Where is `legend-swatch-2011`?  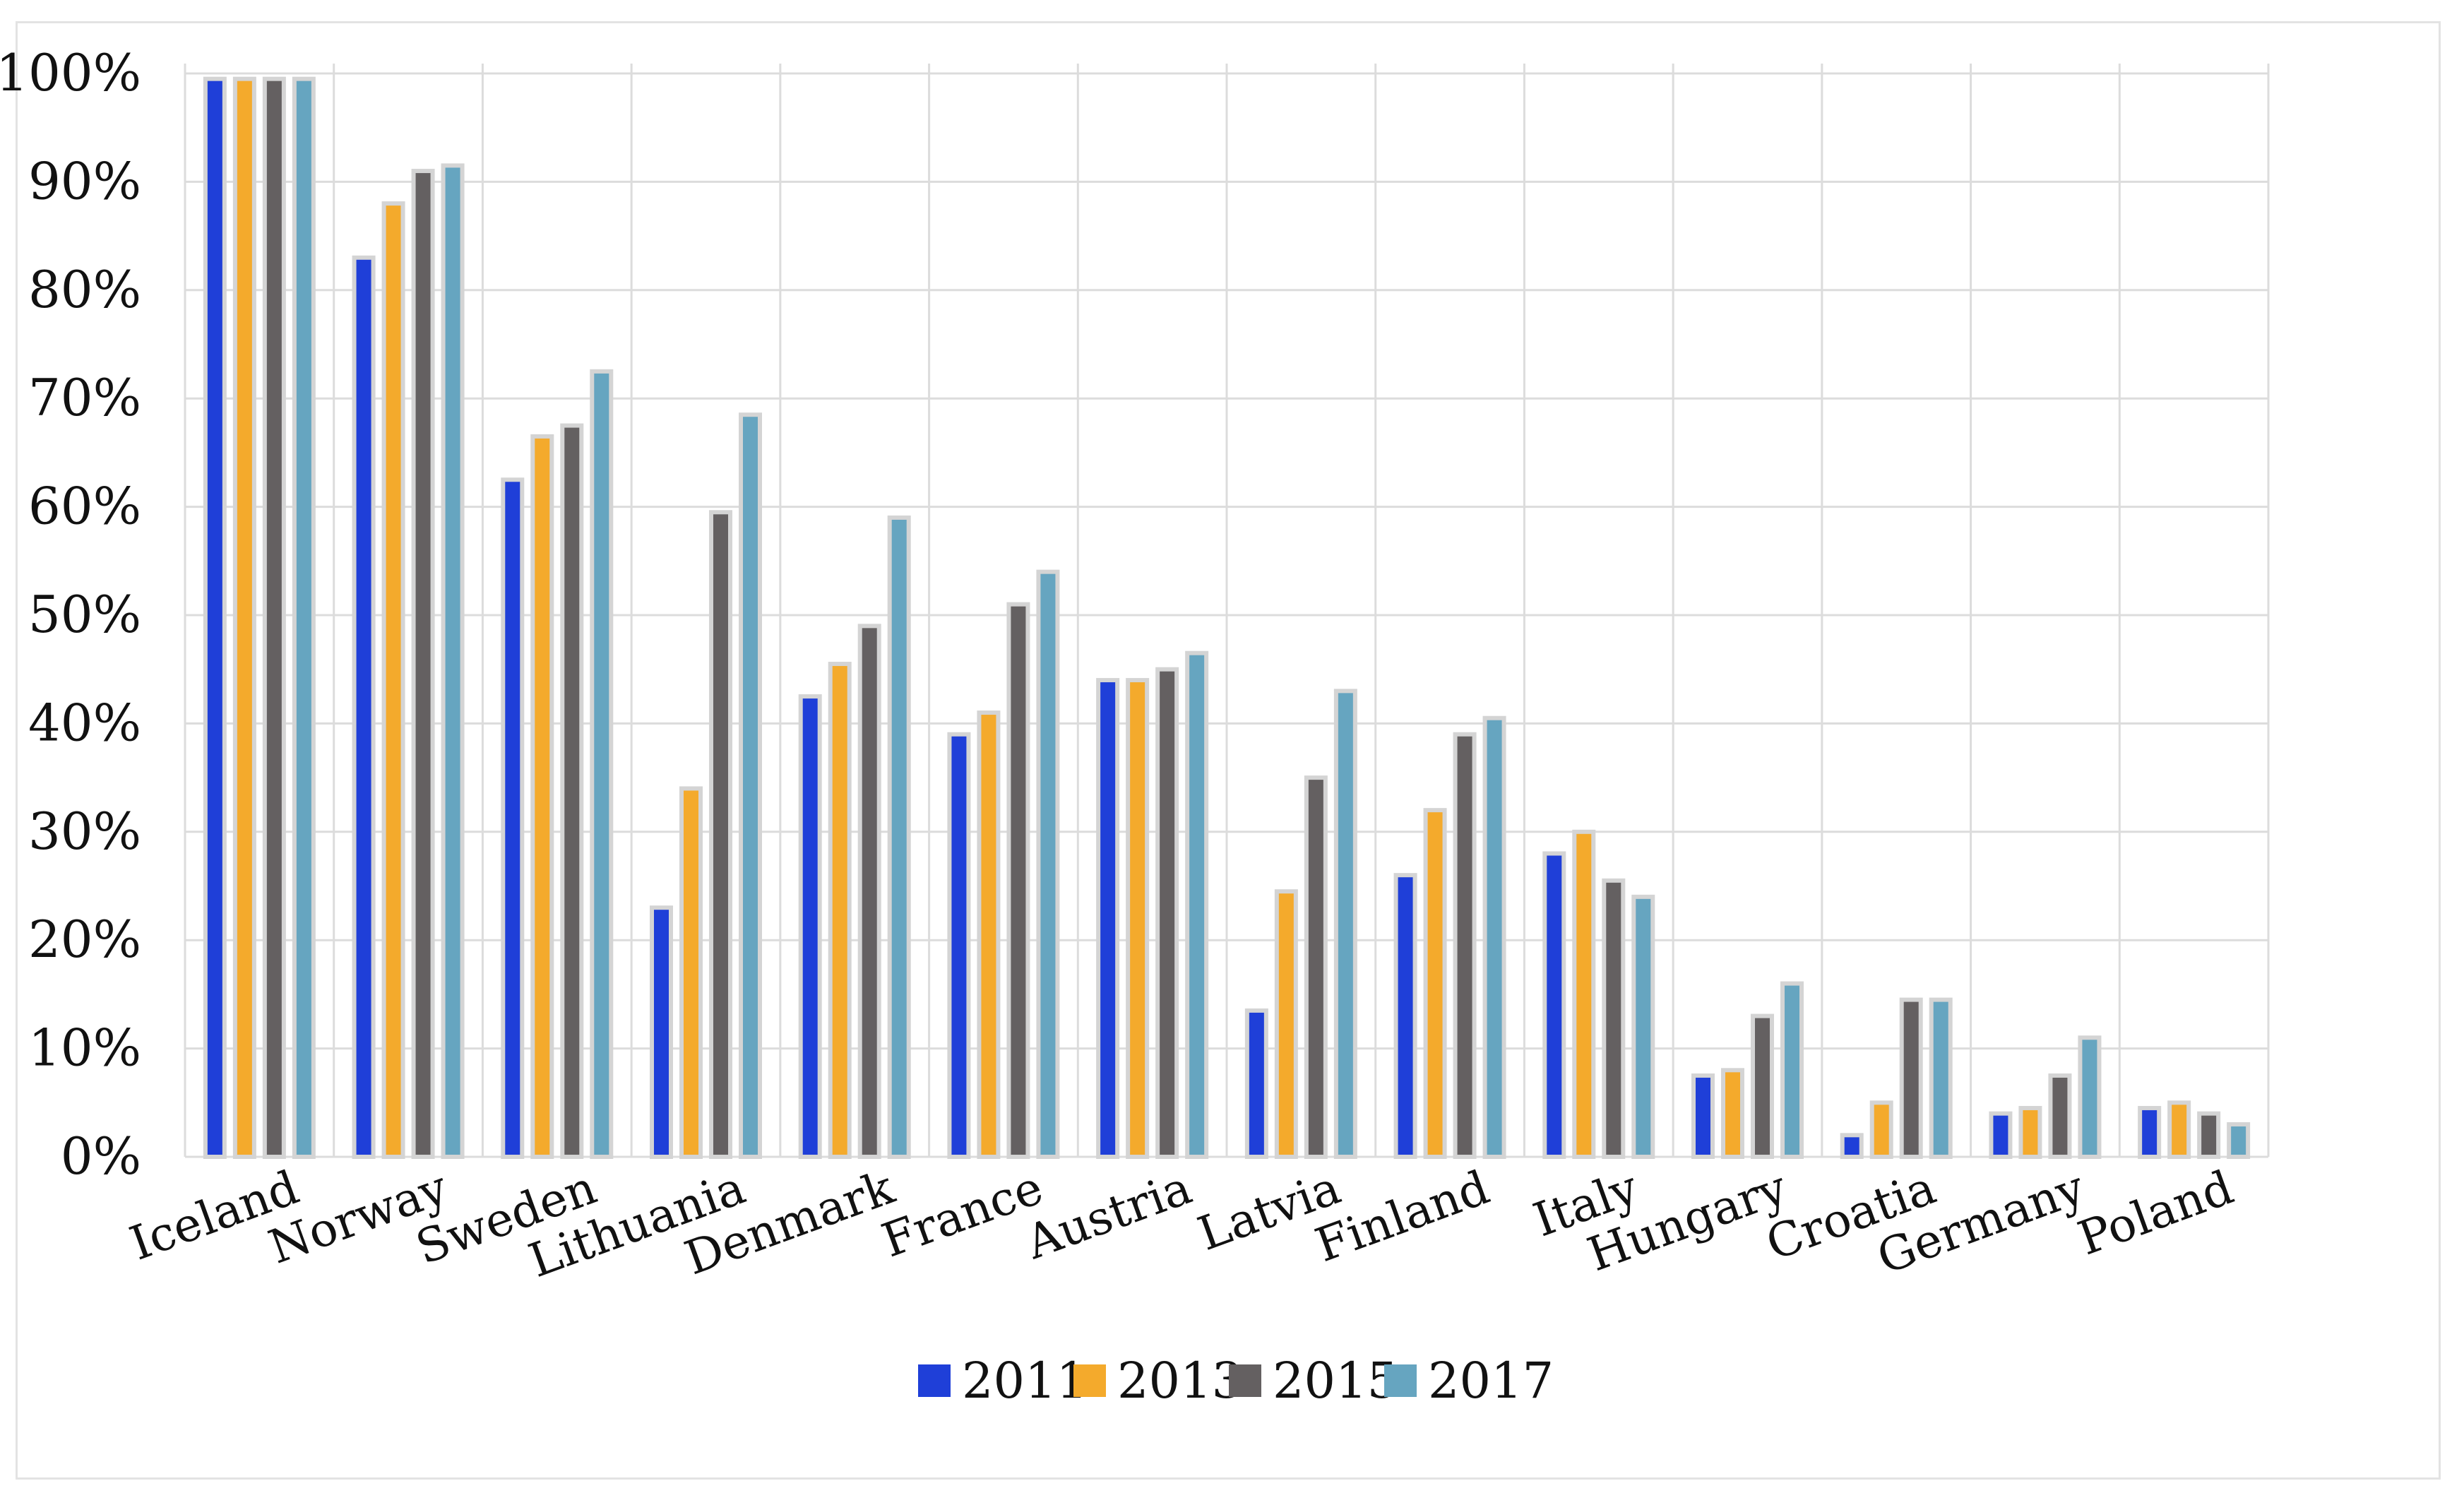
legend-swatch-2011 is located at coordinates (935, 1380).